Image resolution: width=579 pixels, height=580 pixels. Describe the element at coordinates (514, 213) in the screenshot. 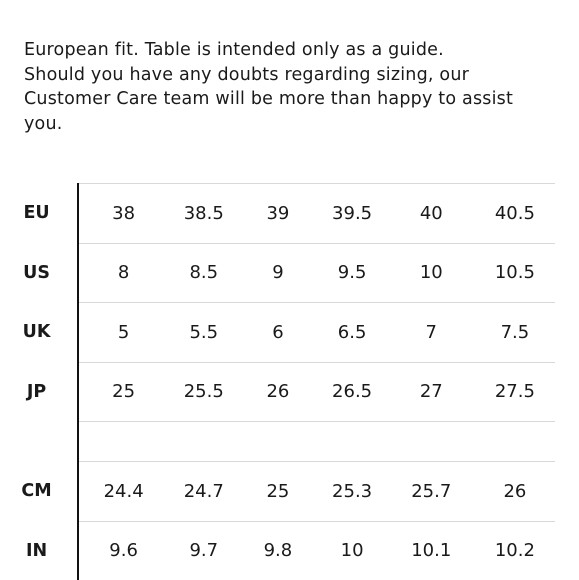

I see `table-cell: 40.5` at that location.